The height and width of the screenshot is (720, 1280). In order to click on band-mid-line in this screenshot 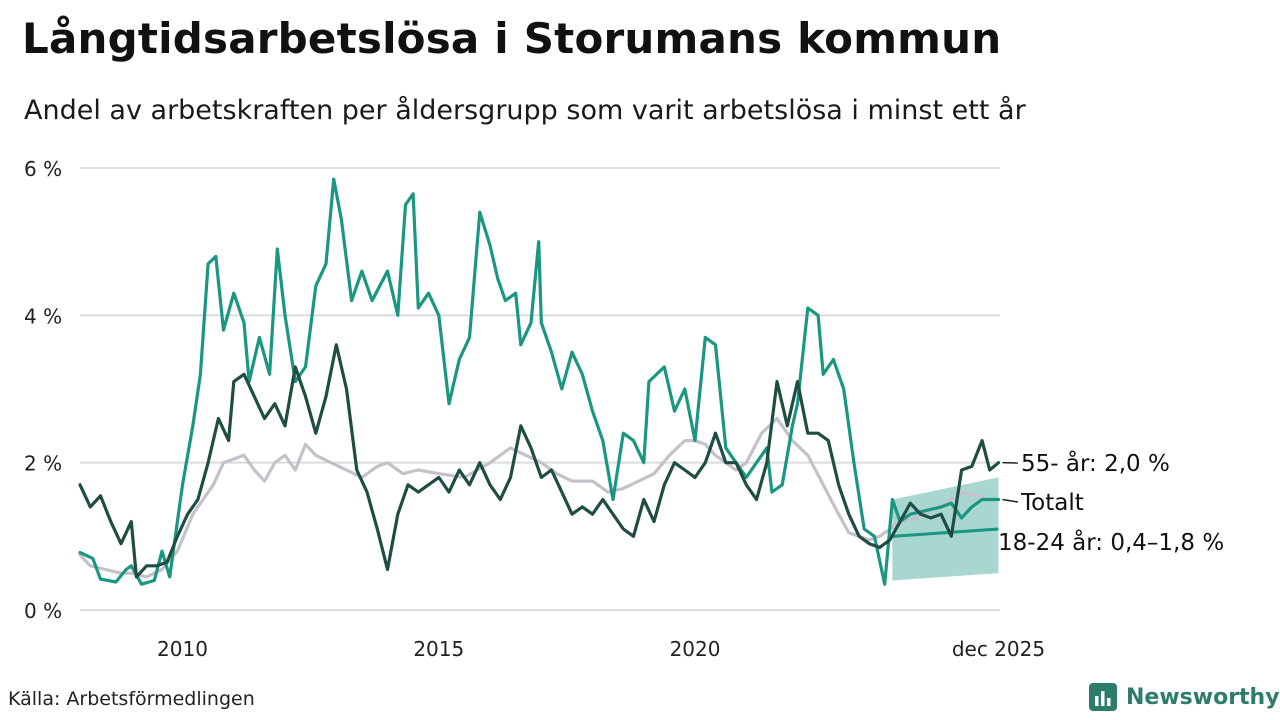, I will do `click(945, 532)`.